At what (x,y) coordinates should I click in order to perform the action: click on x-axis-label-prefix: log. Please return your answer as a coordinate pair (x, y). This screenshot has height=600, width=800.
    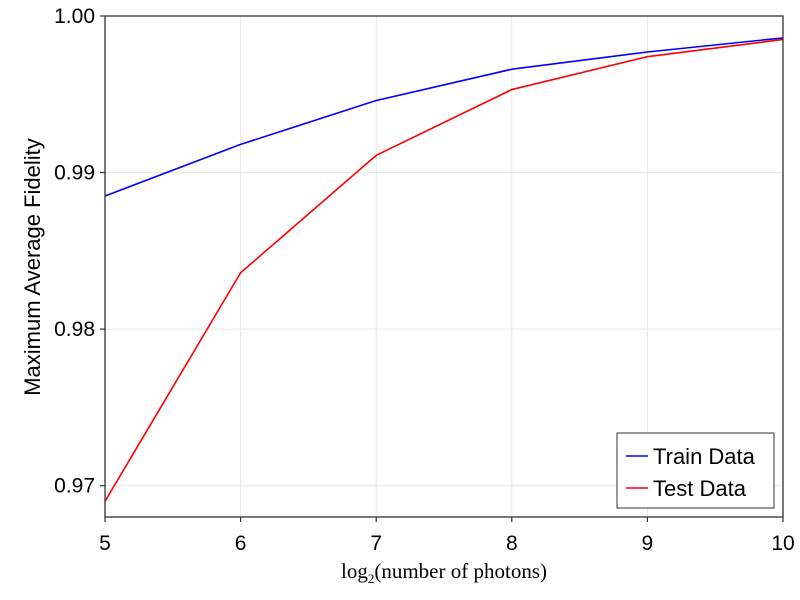
    Looking at the image, I should click on (354, 571).